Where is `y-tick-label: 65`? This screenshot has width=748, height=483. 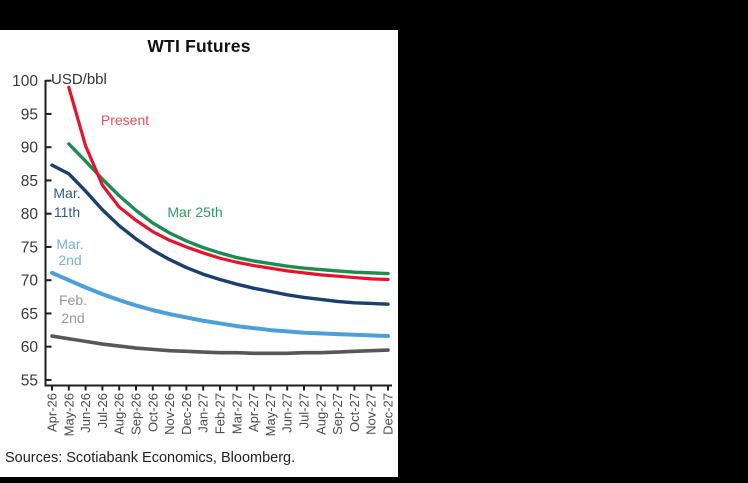
y-tick-label: 65 is located at coordinates (29, 314).